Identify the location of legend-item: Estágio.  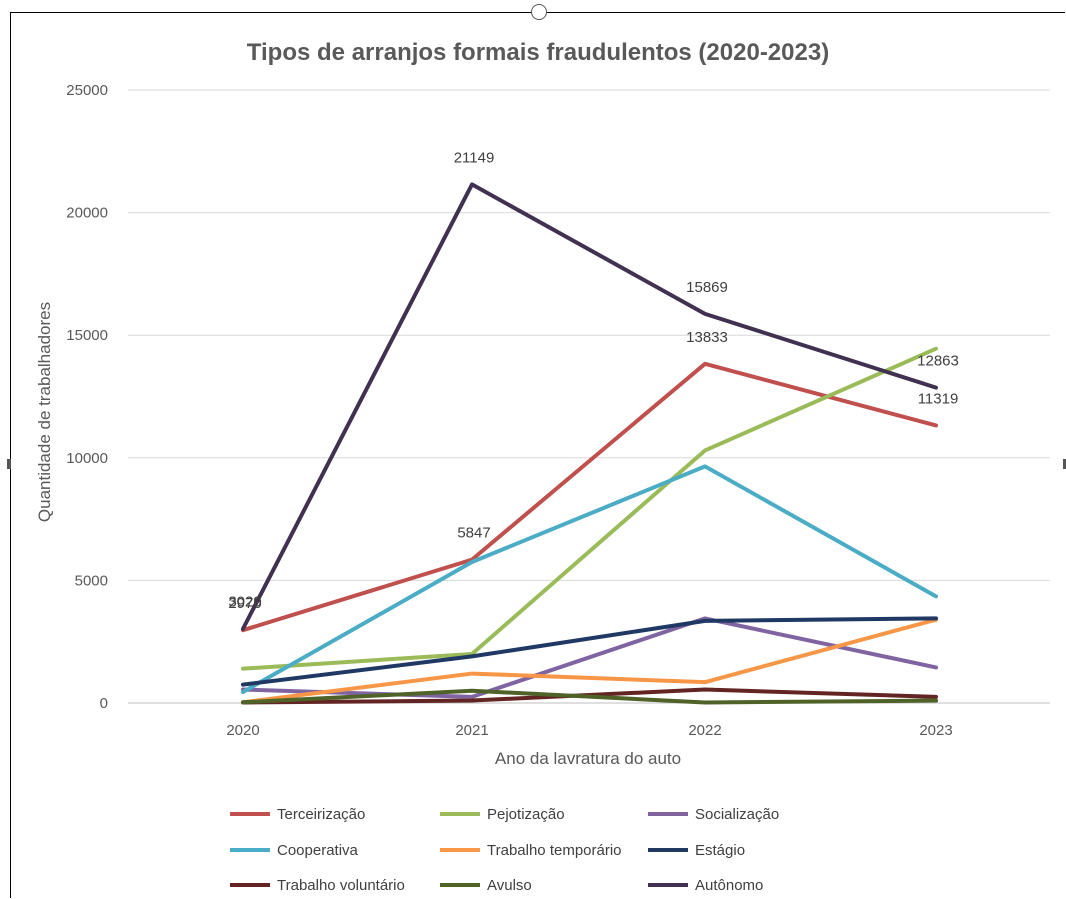
(696, 850).